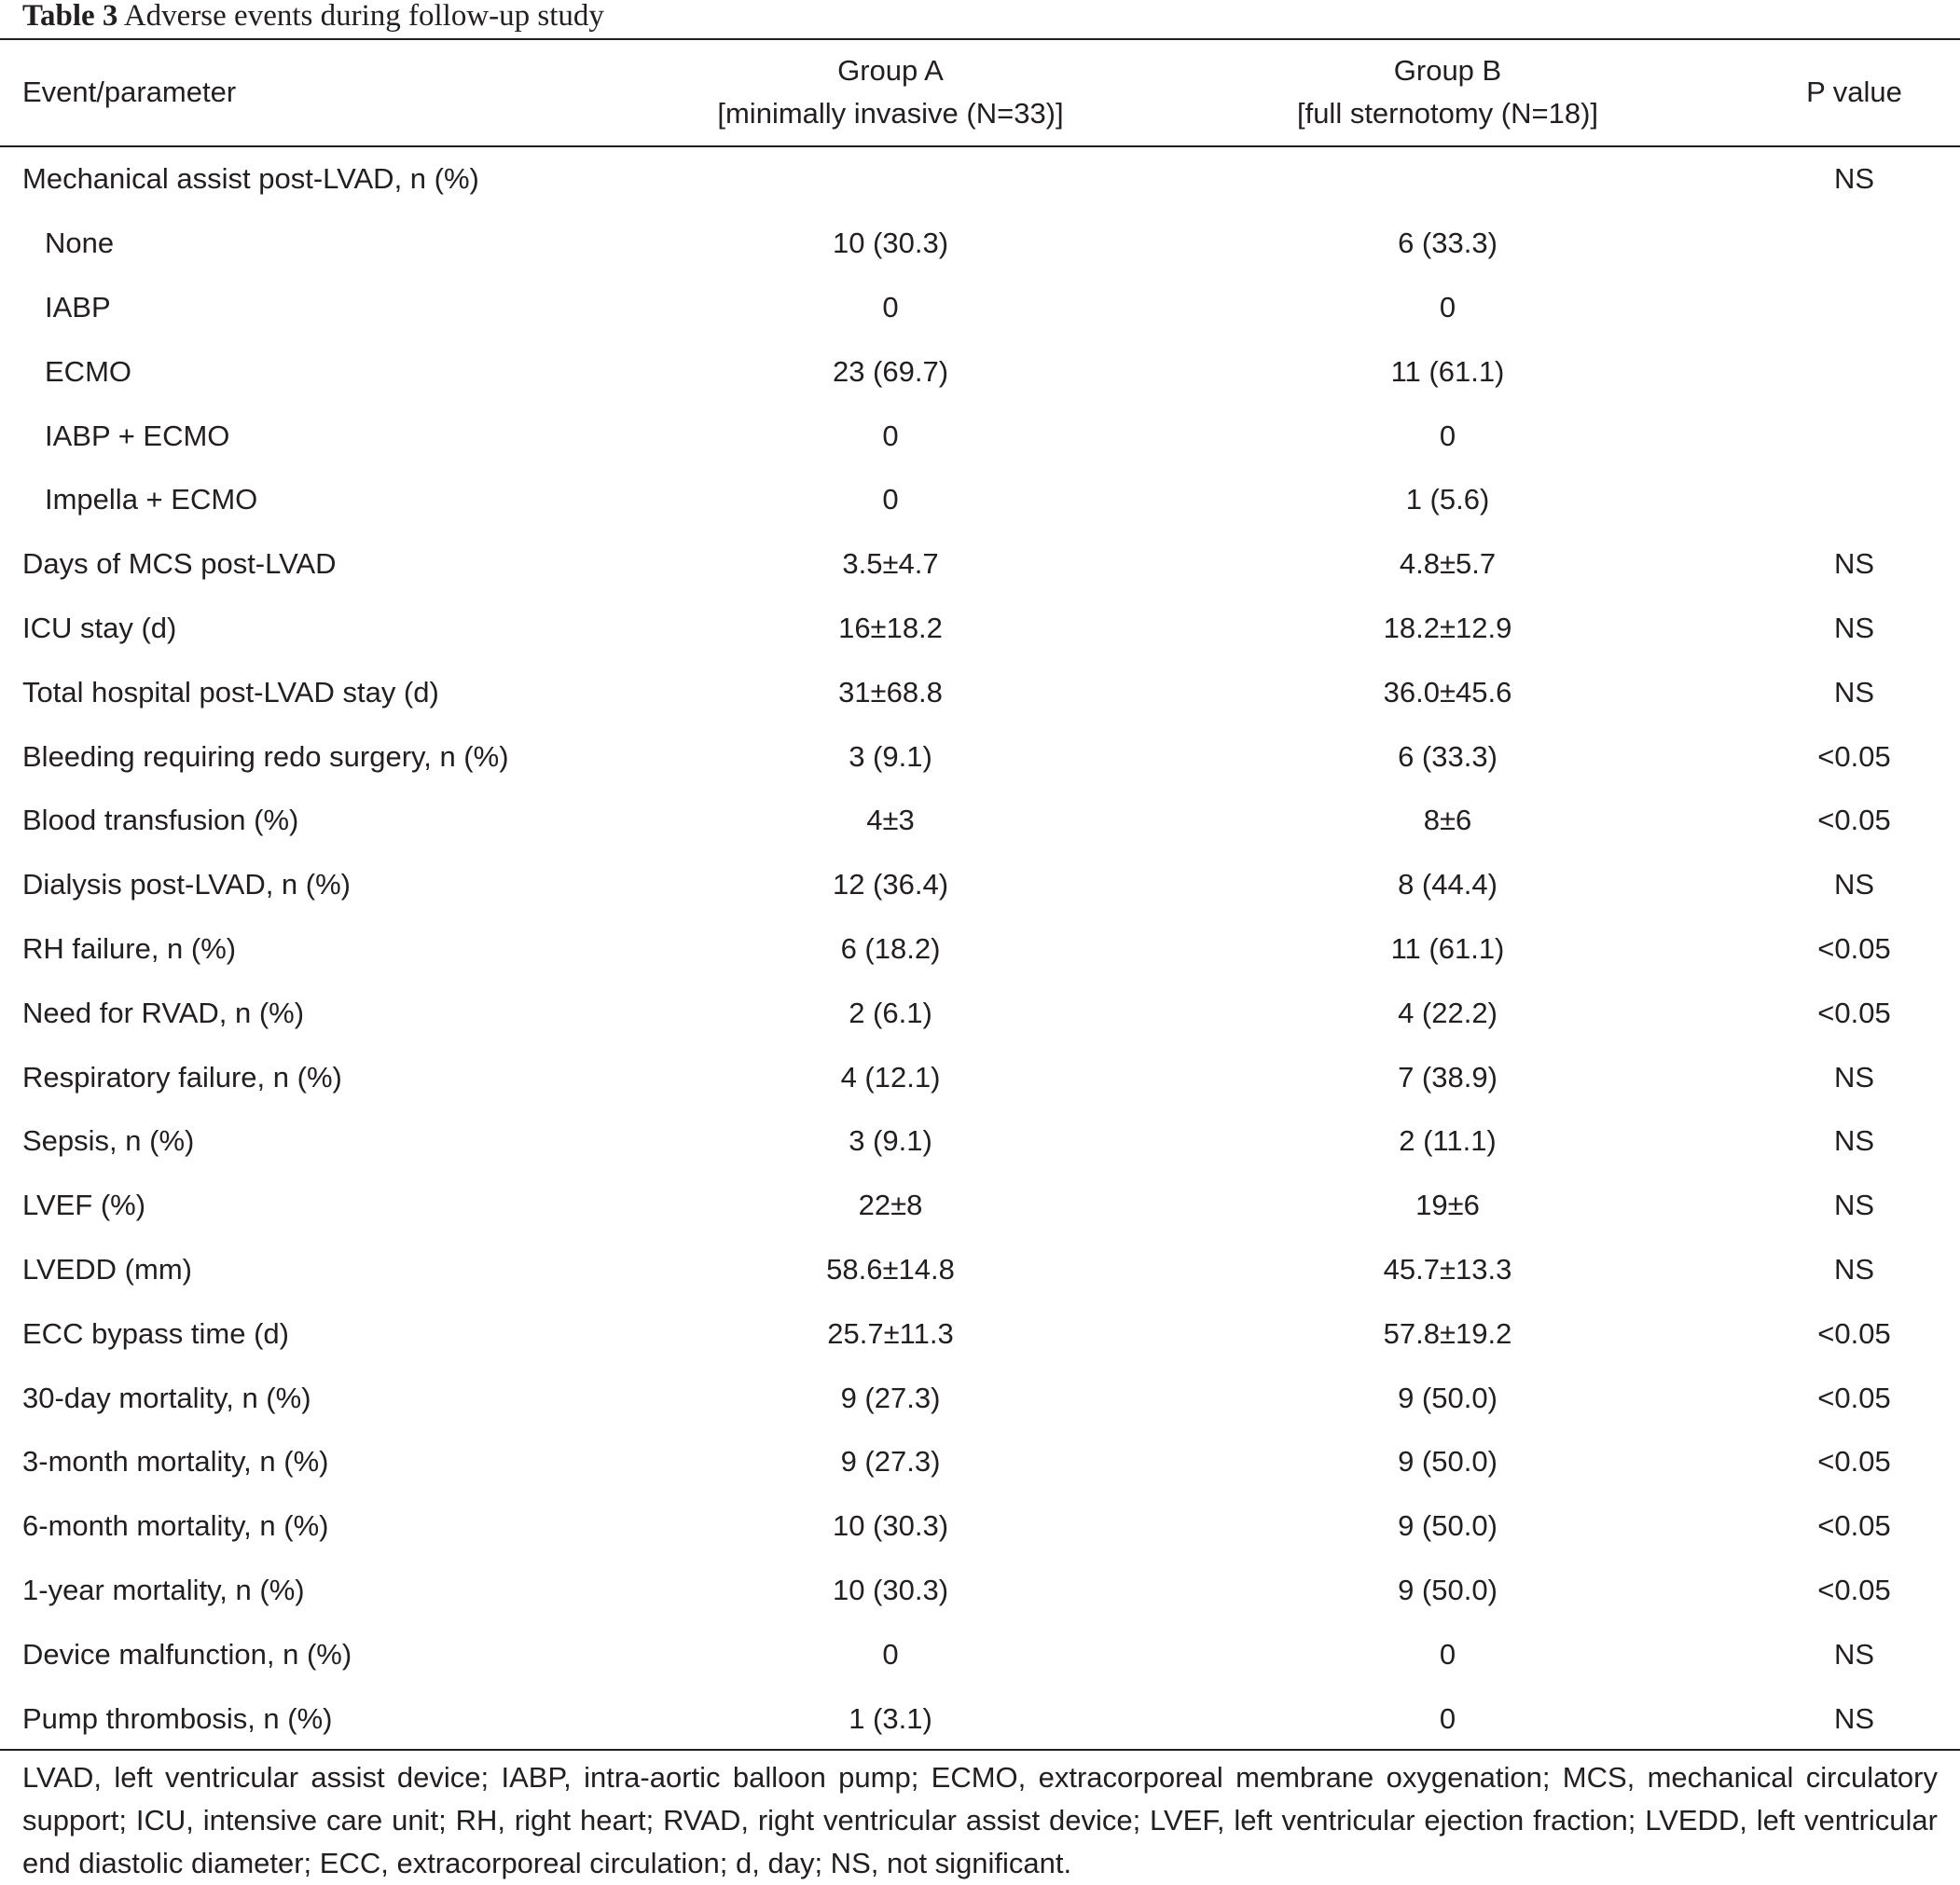  What do you see at coordinates (166, 1398) in the screenshot?
I see `row-label: 30-day mortality, n (%)` at bounding box center [166, 1398].